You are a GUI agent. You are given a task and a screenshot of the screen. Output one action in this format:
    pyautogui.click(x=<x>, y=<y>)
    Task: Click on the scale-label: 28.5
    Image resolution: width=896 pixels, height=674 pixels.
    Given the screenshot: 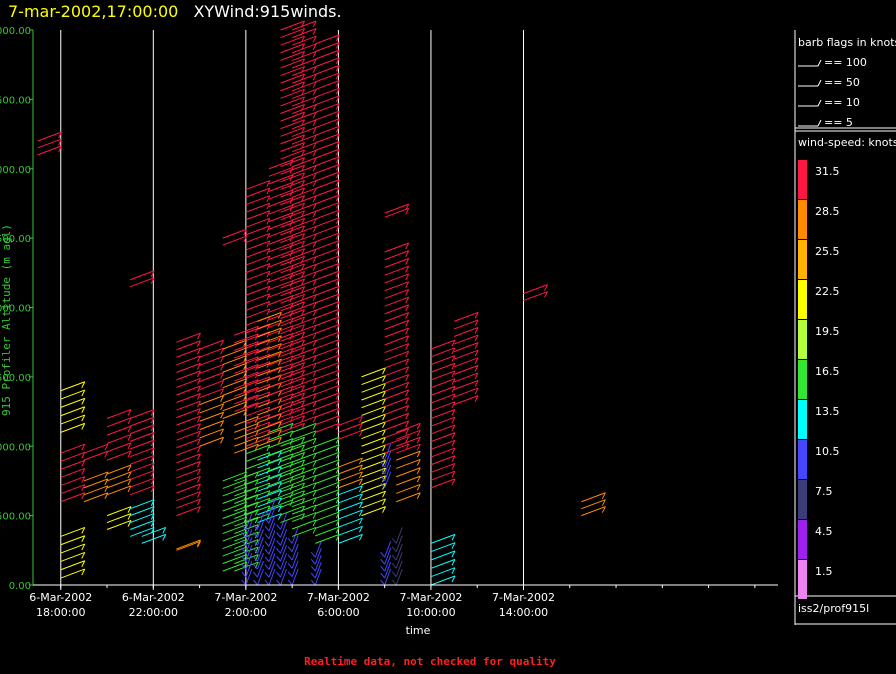 What is the action you would take?
    pyautogui.click(x=827, y=211)
    